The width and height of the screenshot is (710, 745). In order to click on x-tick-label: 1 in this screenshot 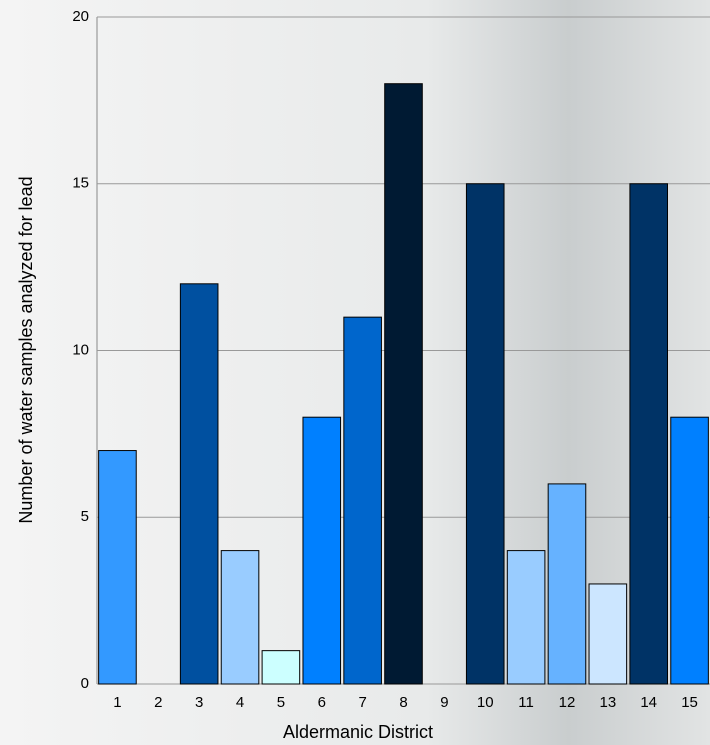, I will do `click(117, 702)`.